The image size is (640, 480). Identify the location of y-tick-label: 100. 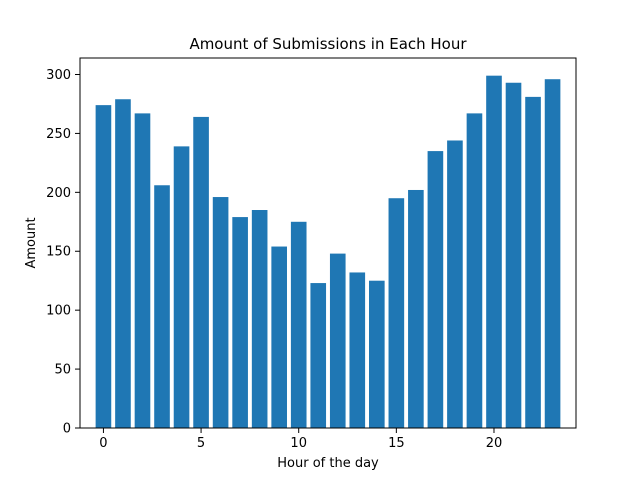
(58, 311).